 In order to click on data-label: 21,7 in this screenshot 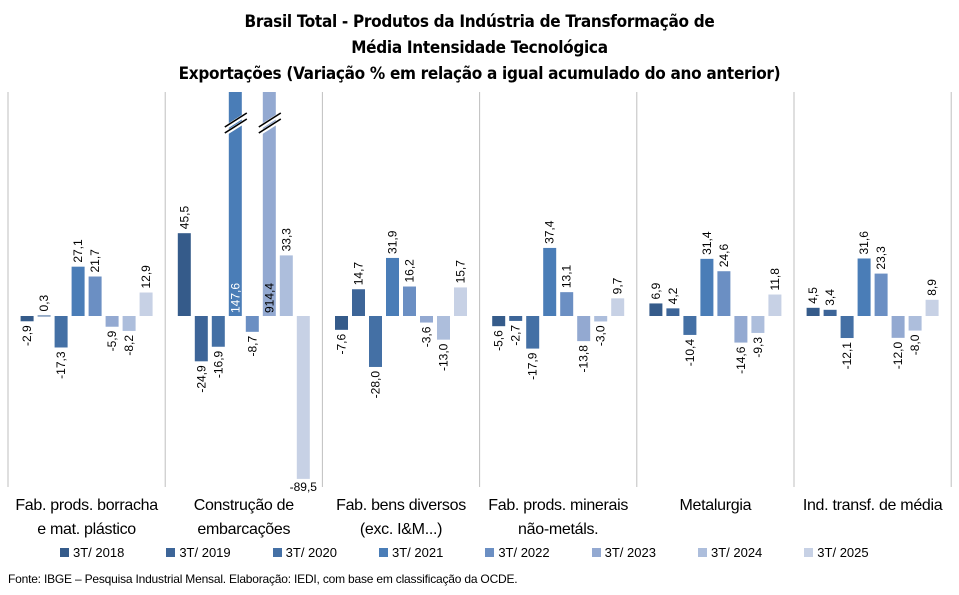, I will do `click(95, 261)`.